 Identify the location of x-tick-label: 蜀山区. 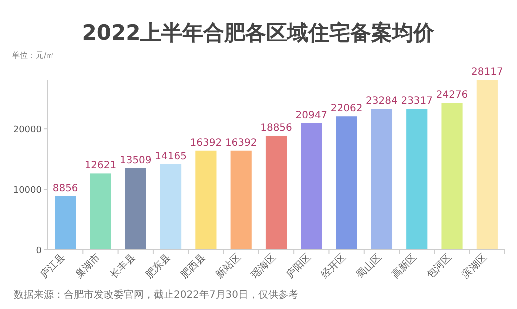
(369, 267).